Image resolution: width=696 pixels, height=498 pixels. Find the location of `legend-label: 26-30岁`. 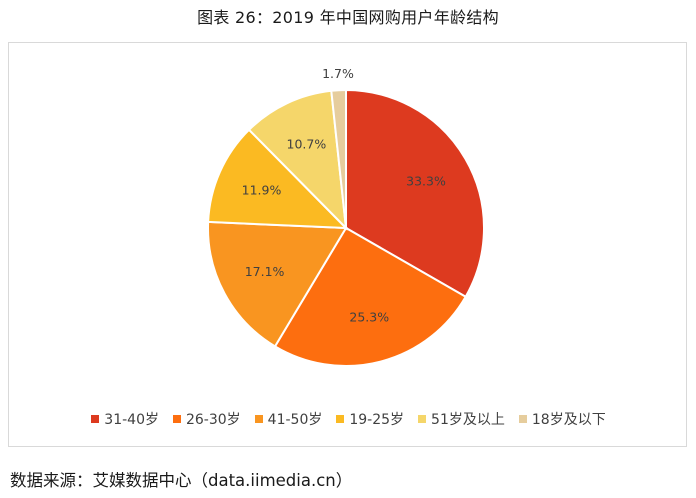

legend-label: 26-30岁 is located at coordinates (213, 420).